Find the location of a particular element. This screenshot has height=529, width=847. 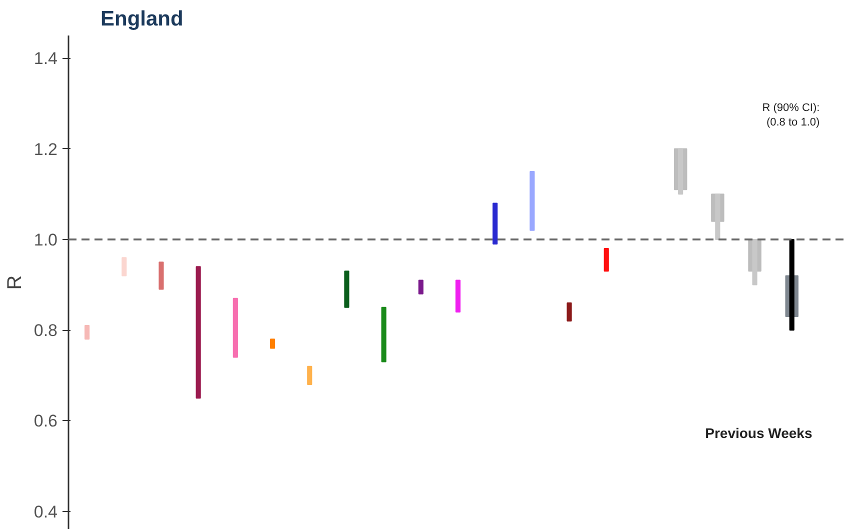

chart-title: England is located at coordinates (142, 19).